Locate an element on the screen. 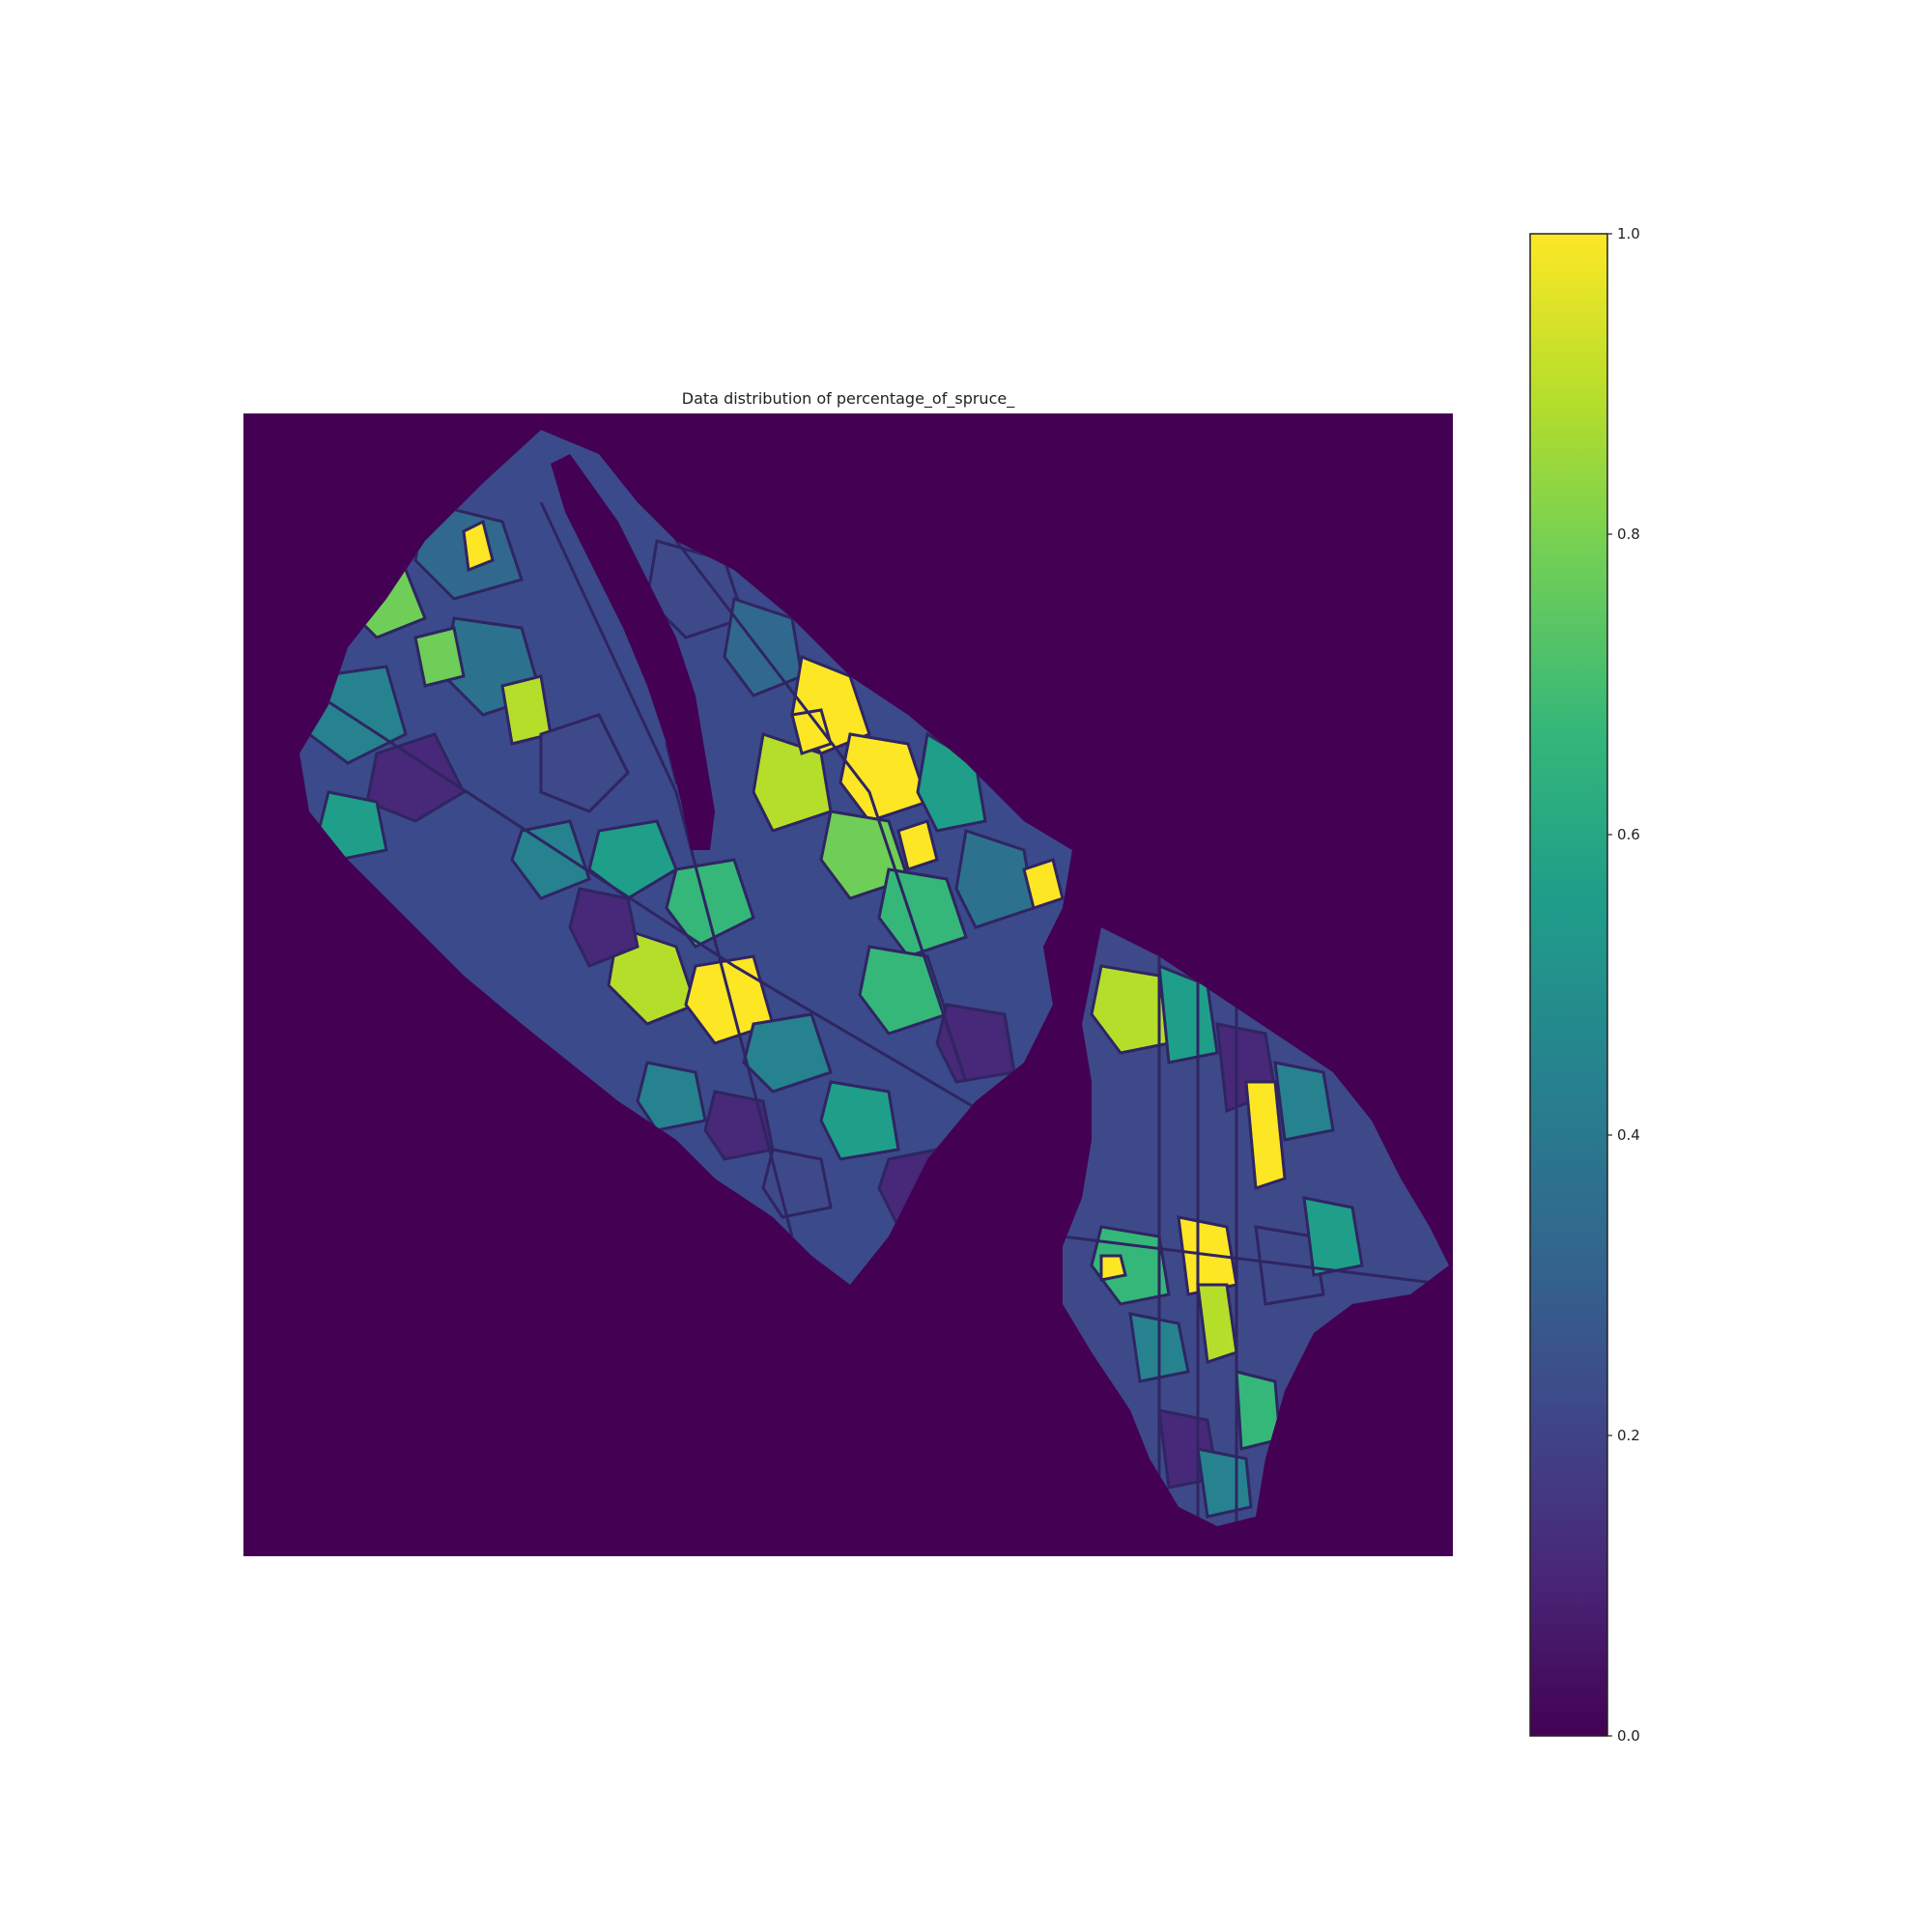  colorbar-tick-label: 0.4 is located at coordinates (1628, 1135).